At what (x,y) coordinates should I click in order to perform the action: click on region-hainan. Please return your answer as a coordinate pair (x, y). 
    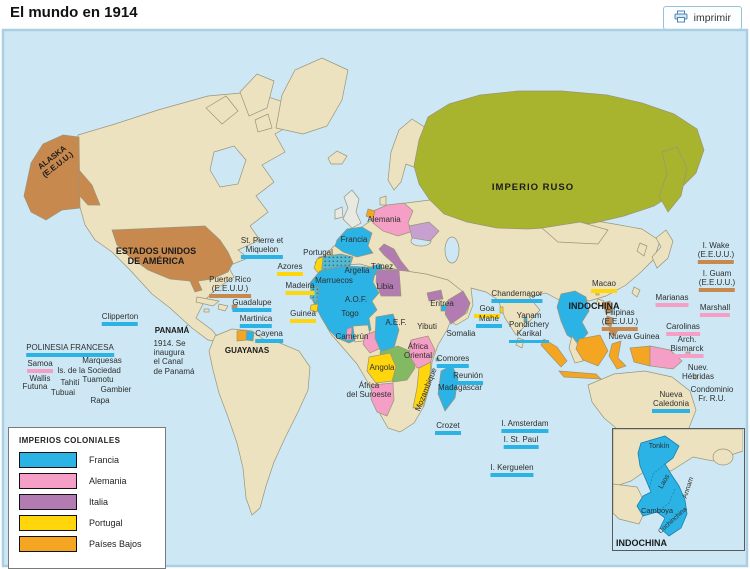
    Looking at the image, I should click on (600, 303).